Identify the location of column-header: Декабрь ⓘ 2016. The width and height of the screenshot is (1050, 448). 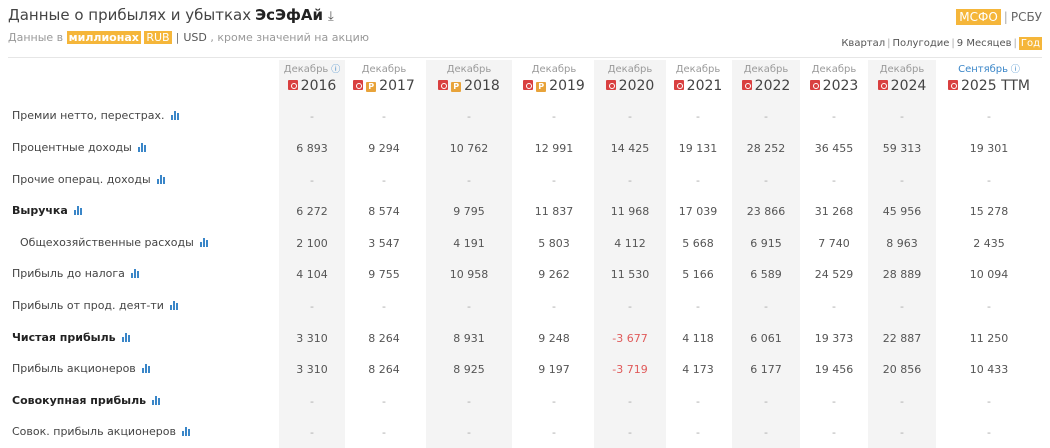
(312, 79).